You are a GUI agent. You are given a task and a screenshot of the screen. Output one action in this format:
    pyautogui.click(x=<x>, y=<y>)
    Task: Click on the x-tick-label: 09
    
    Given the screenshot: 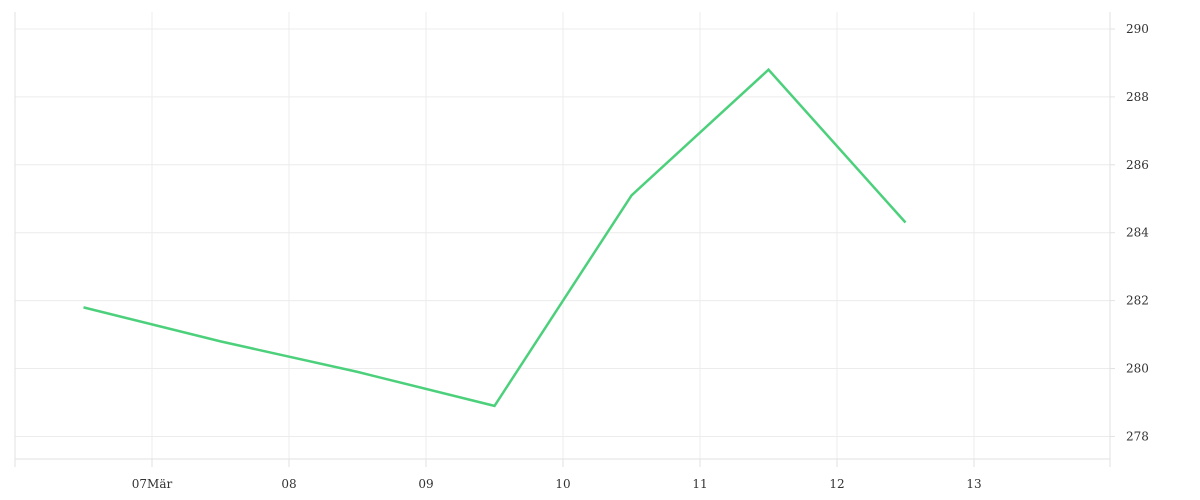 What is the action you would take?
    pyautogui.click(x=425, y=484)
    